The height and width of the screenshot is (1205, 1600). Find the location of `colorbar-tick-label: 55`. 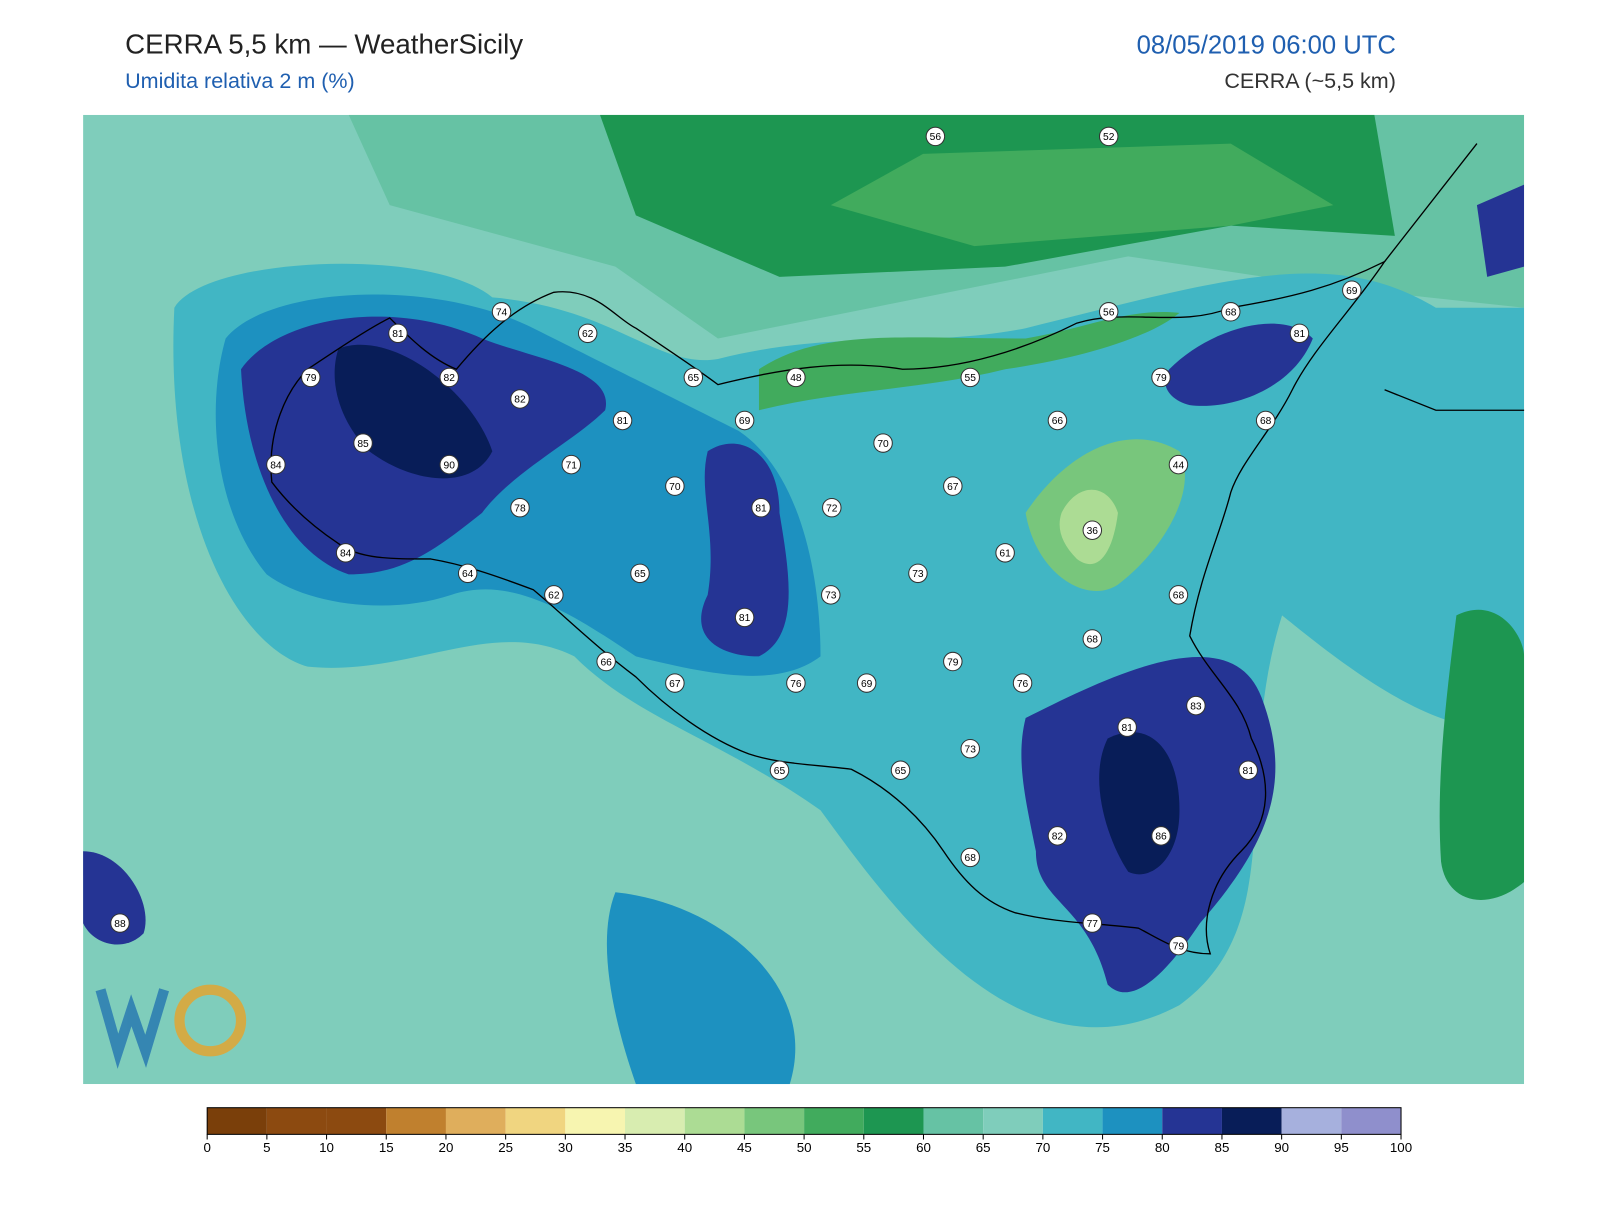

colorbar-tick-label: 55 is located at coordinates (863, 1147).